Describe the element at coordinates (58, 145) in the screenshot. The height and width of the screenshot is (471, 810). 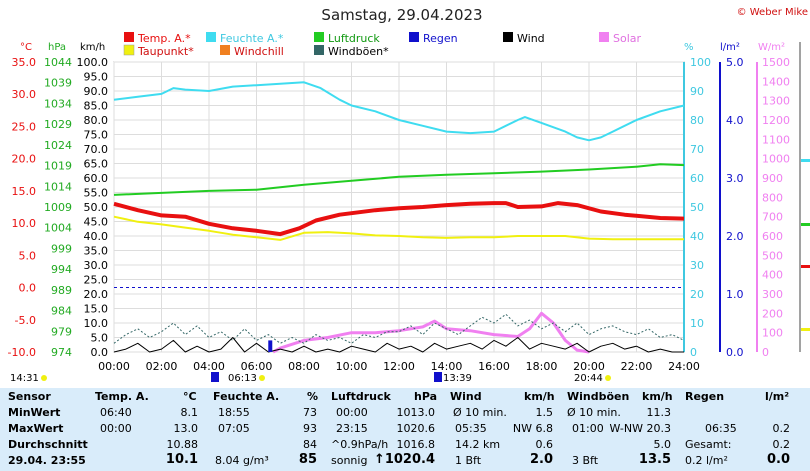
I see `tick-hpa: 1024` at that location.